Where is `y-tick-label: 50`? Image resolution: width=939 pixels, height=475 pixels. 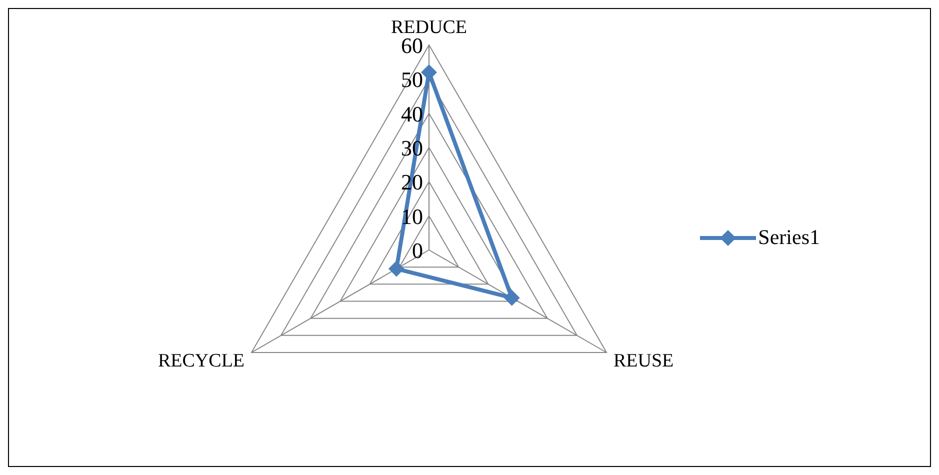
y-tick-label: 50 is located at coordinates (412, 79).